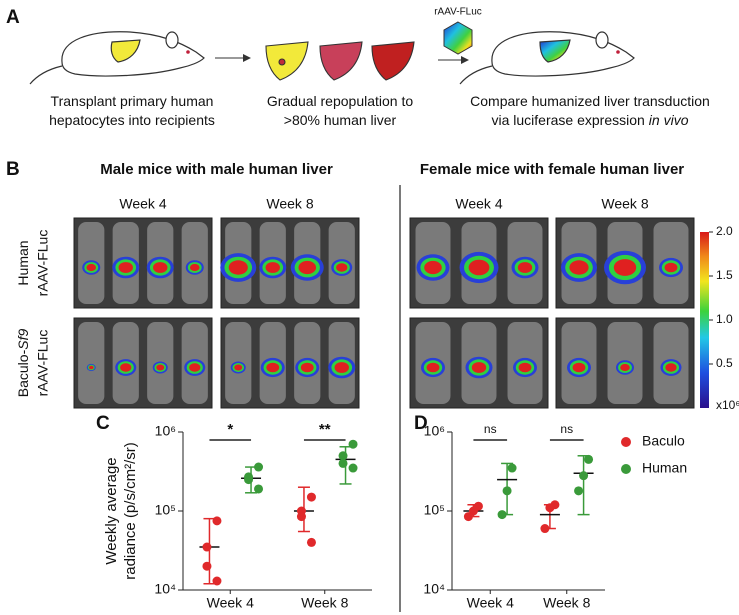  What do you see at coordinates (552, 169) in the screenshot?
I see `group-title: Female mice with female human liver` at bounding box center [552, 169].